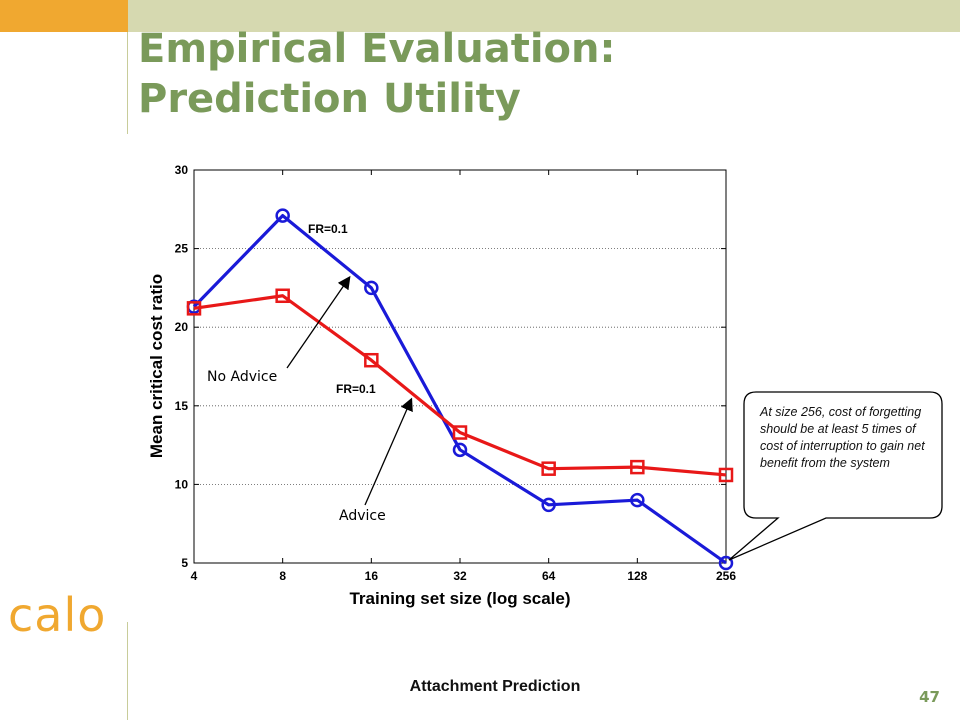  I want to click on annotation-fr-no-advice: FR=0.1, so click(328, 229).